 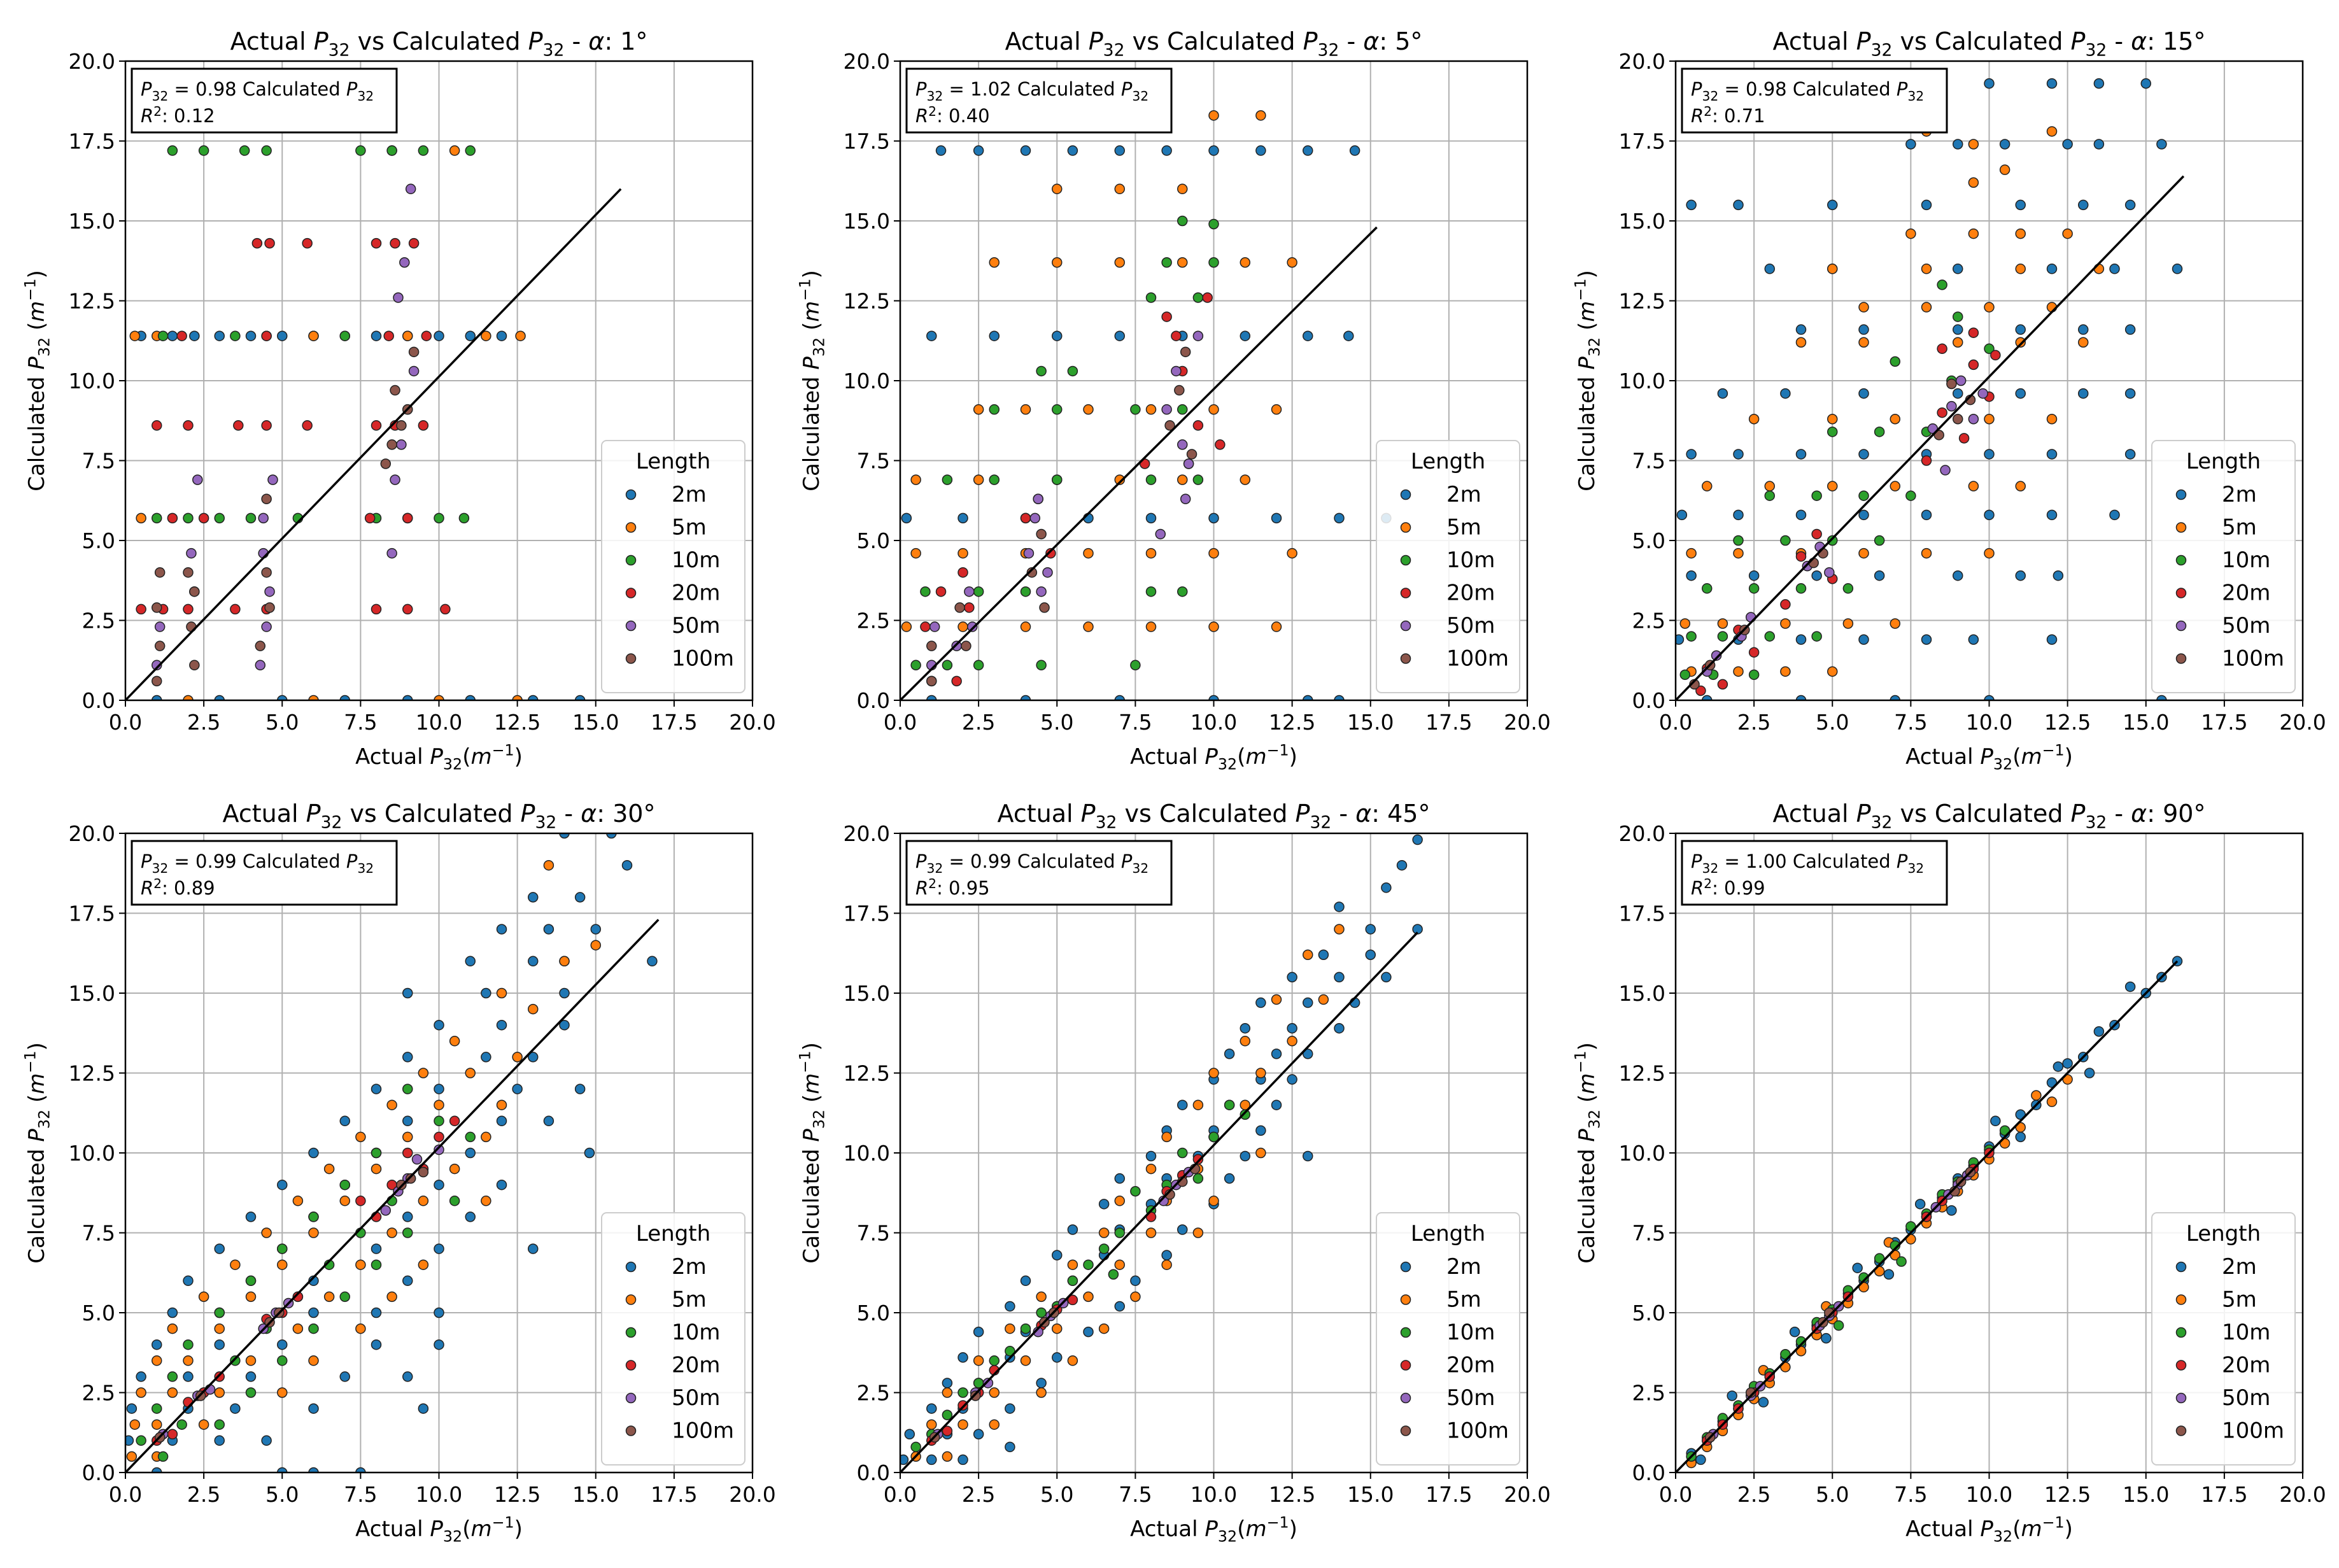 I want to click on x-tick-label: 15.0, so click(x=595, y=1494).